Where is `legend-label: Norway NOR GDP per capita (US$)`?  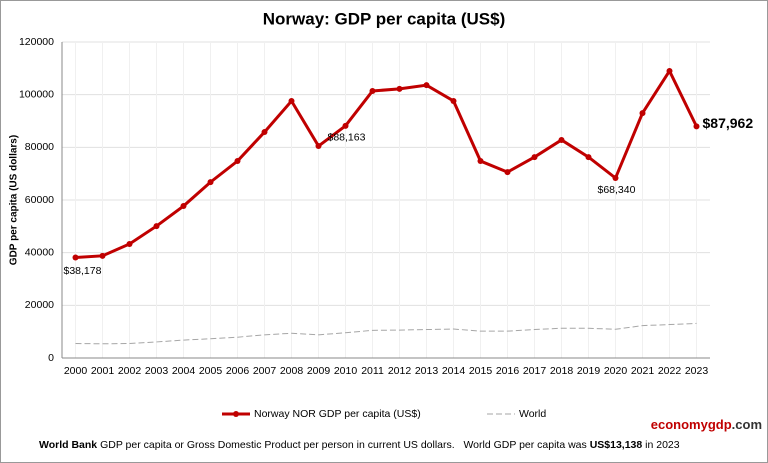
legend-label: Norway NOR GDP per capita (US$) is located at coordinates (337, 414).